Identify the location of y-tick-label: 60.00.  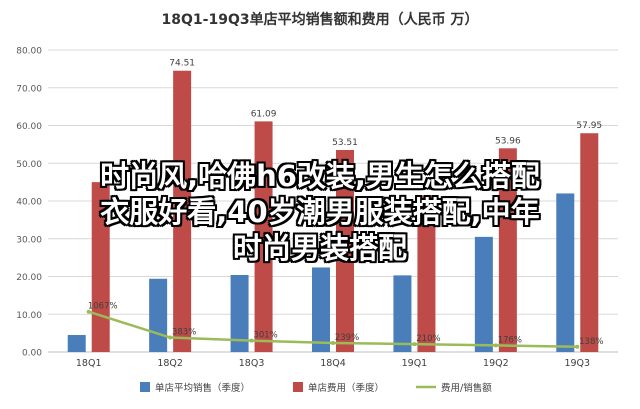
(29, 127).